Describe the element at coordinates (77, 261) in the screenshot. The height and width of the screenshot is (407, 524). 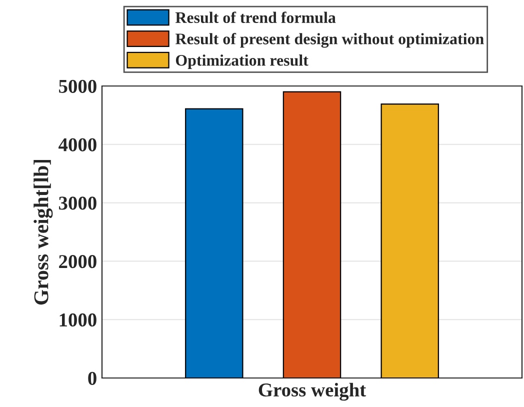
I see `y-tick-label: 2000` at that location.